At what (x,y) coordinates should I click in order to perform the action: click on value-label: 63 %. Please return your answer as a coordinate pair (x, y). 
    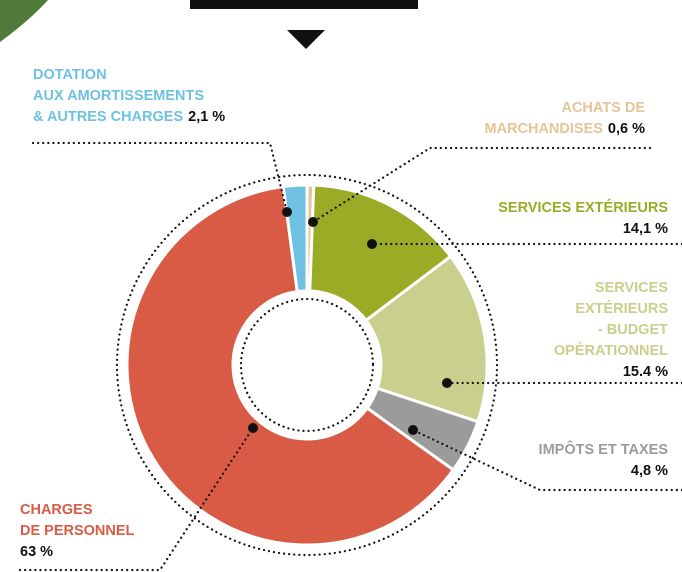
    Looking at the image, I should click on (36, 552).